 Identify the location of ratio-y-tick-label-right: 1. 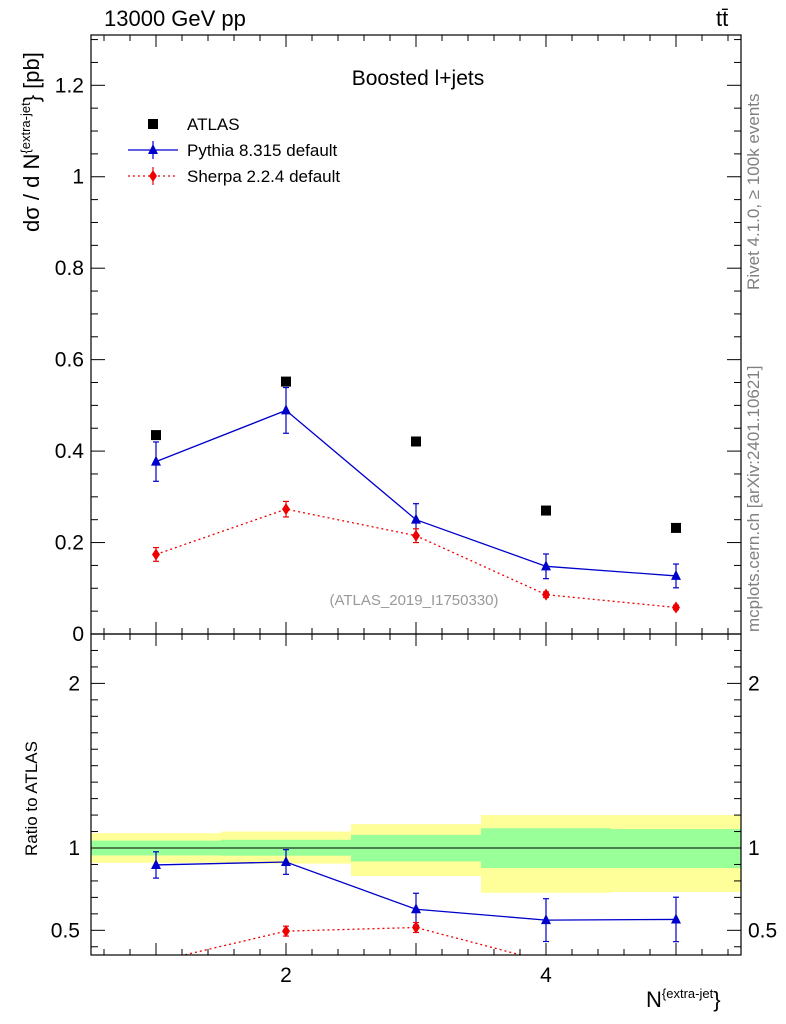
(754, 848).